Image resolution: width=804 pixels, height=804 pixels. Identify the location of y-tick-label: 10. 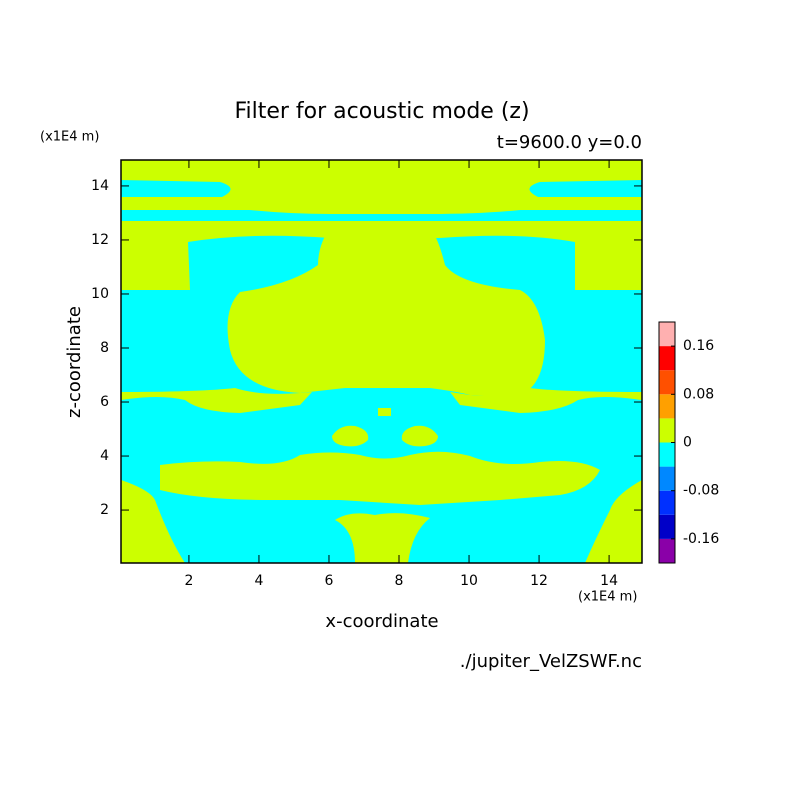
(100, 294).